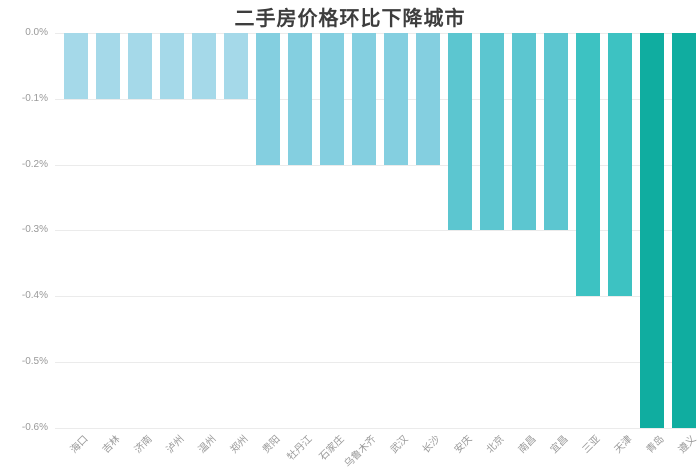 The height and width of the screenshot is (470, 700). I want to click on x-axis-category-label: 乌鲁木齐, so click(360, 451).